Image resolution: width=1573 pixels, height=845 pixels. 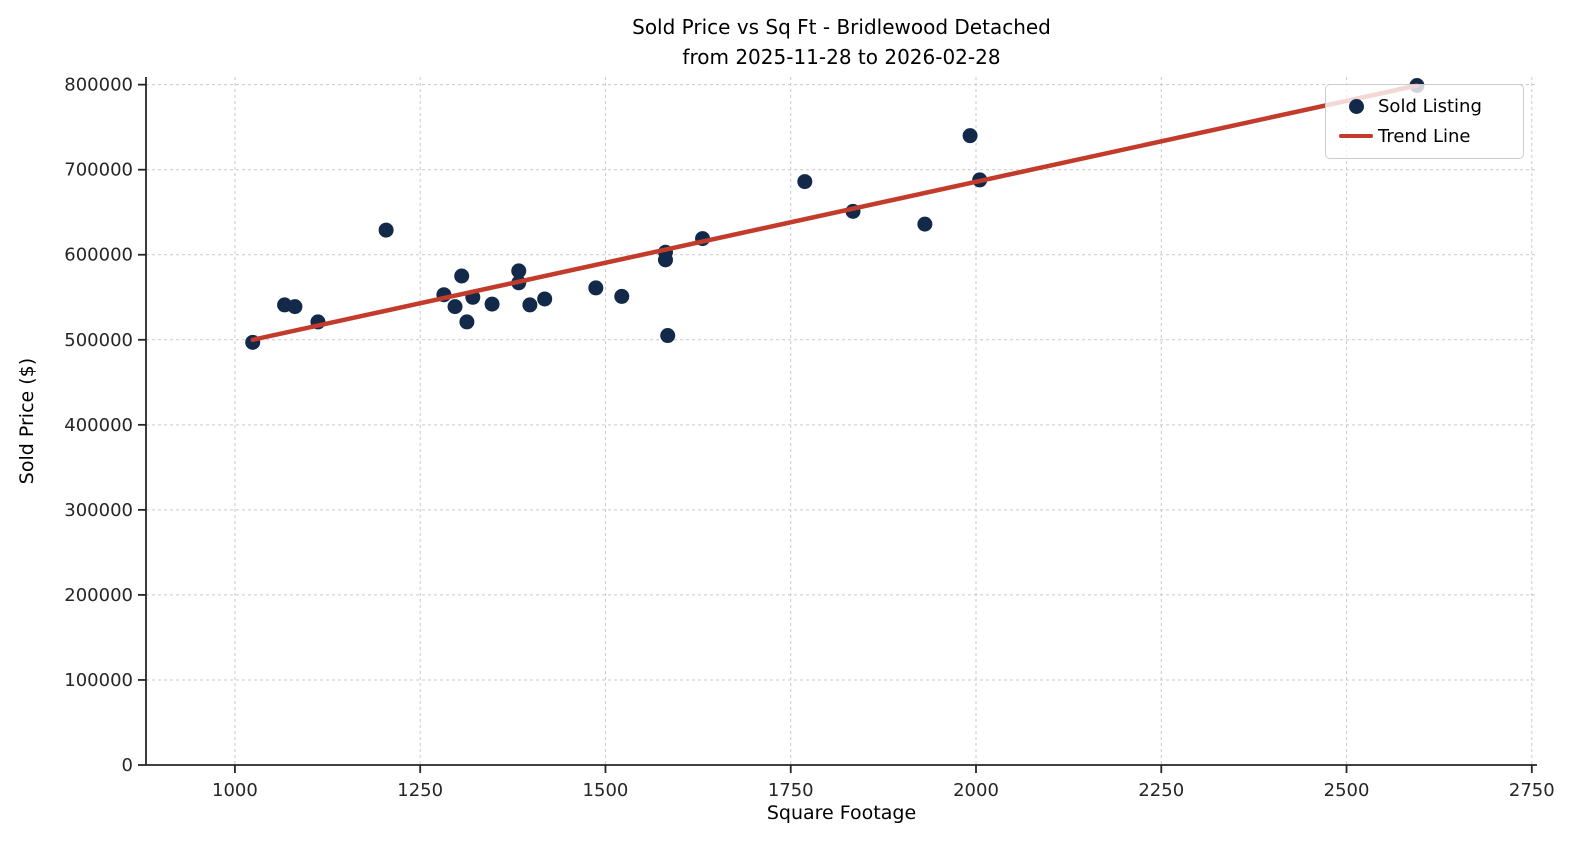 I want to click on legend-item-sold-listing: Sold Listing, so click(x=1423, y=106).